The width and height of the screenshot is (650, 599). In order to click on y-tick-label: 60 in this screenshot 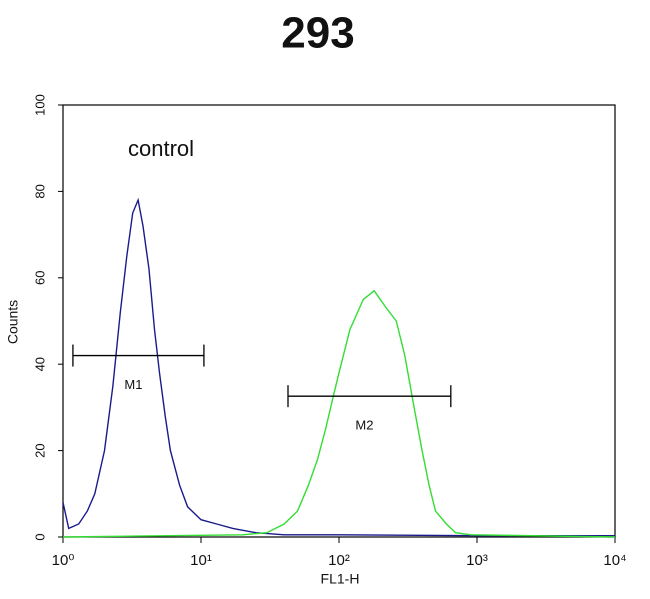, I will do `click(39, 278)`.